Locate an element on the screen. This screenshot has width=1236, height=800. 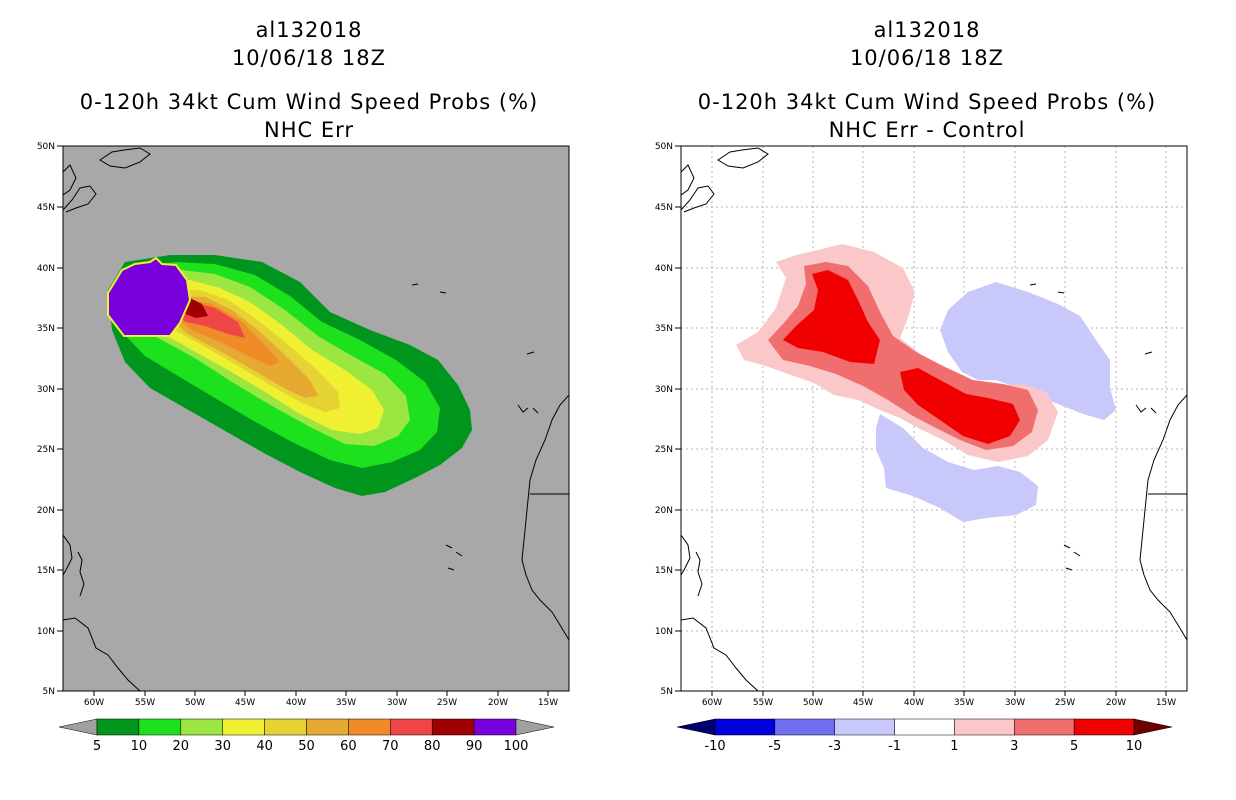
colorbar-label: 50 is located at coordinates (306, 746).